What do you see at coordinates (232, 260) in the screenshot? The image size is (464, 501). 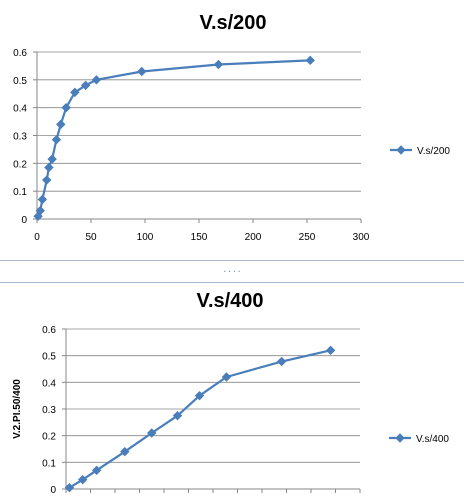 I see `splitter-top-line` at bounding box center [232, 260].